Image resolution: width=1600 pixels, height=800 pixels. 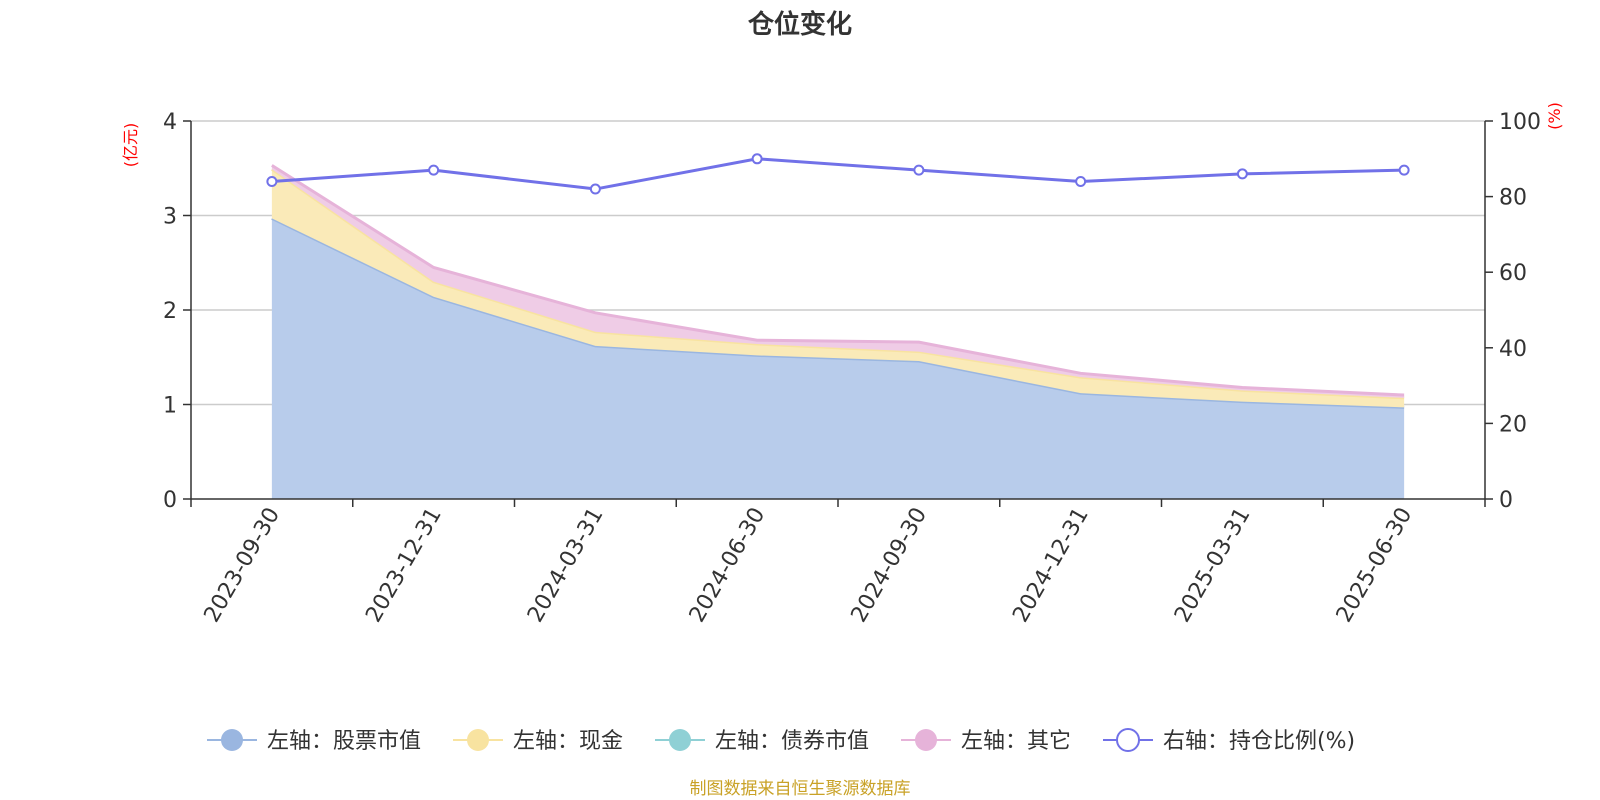 I want to click on x-axis-tick-label: 2023-09-30, so click(x=242, y=565).